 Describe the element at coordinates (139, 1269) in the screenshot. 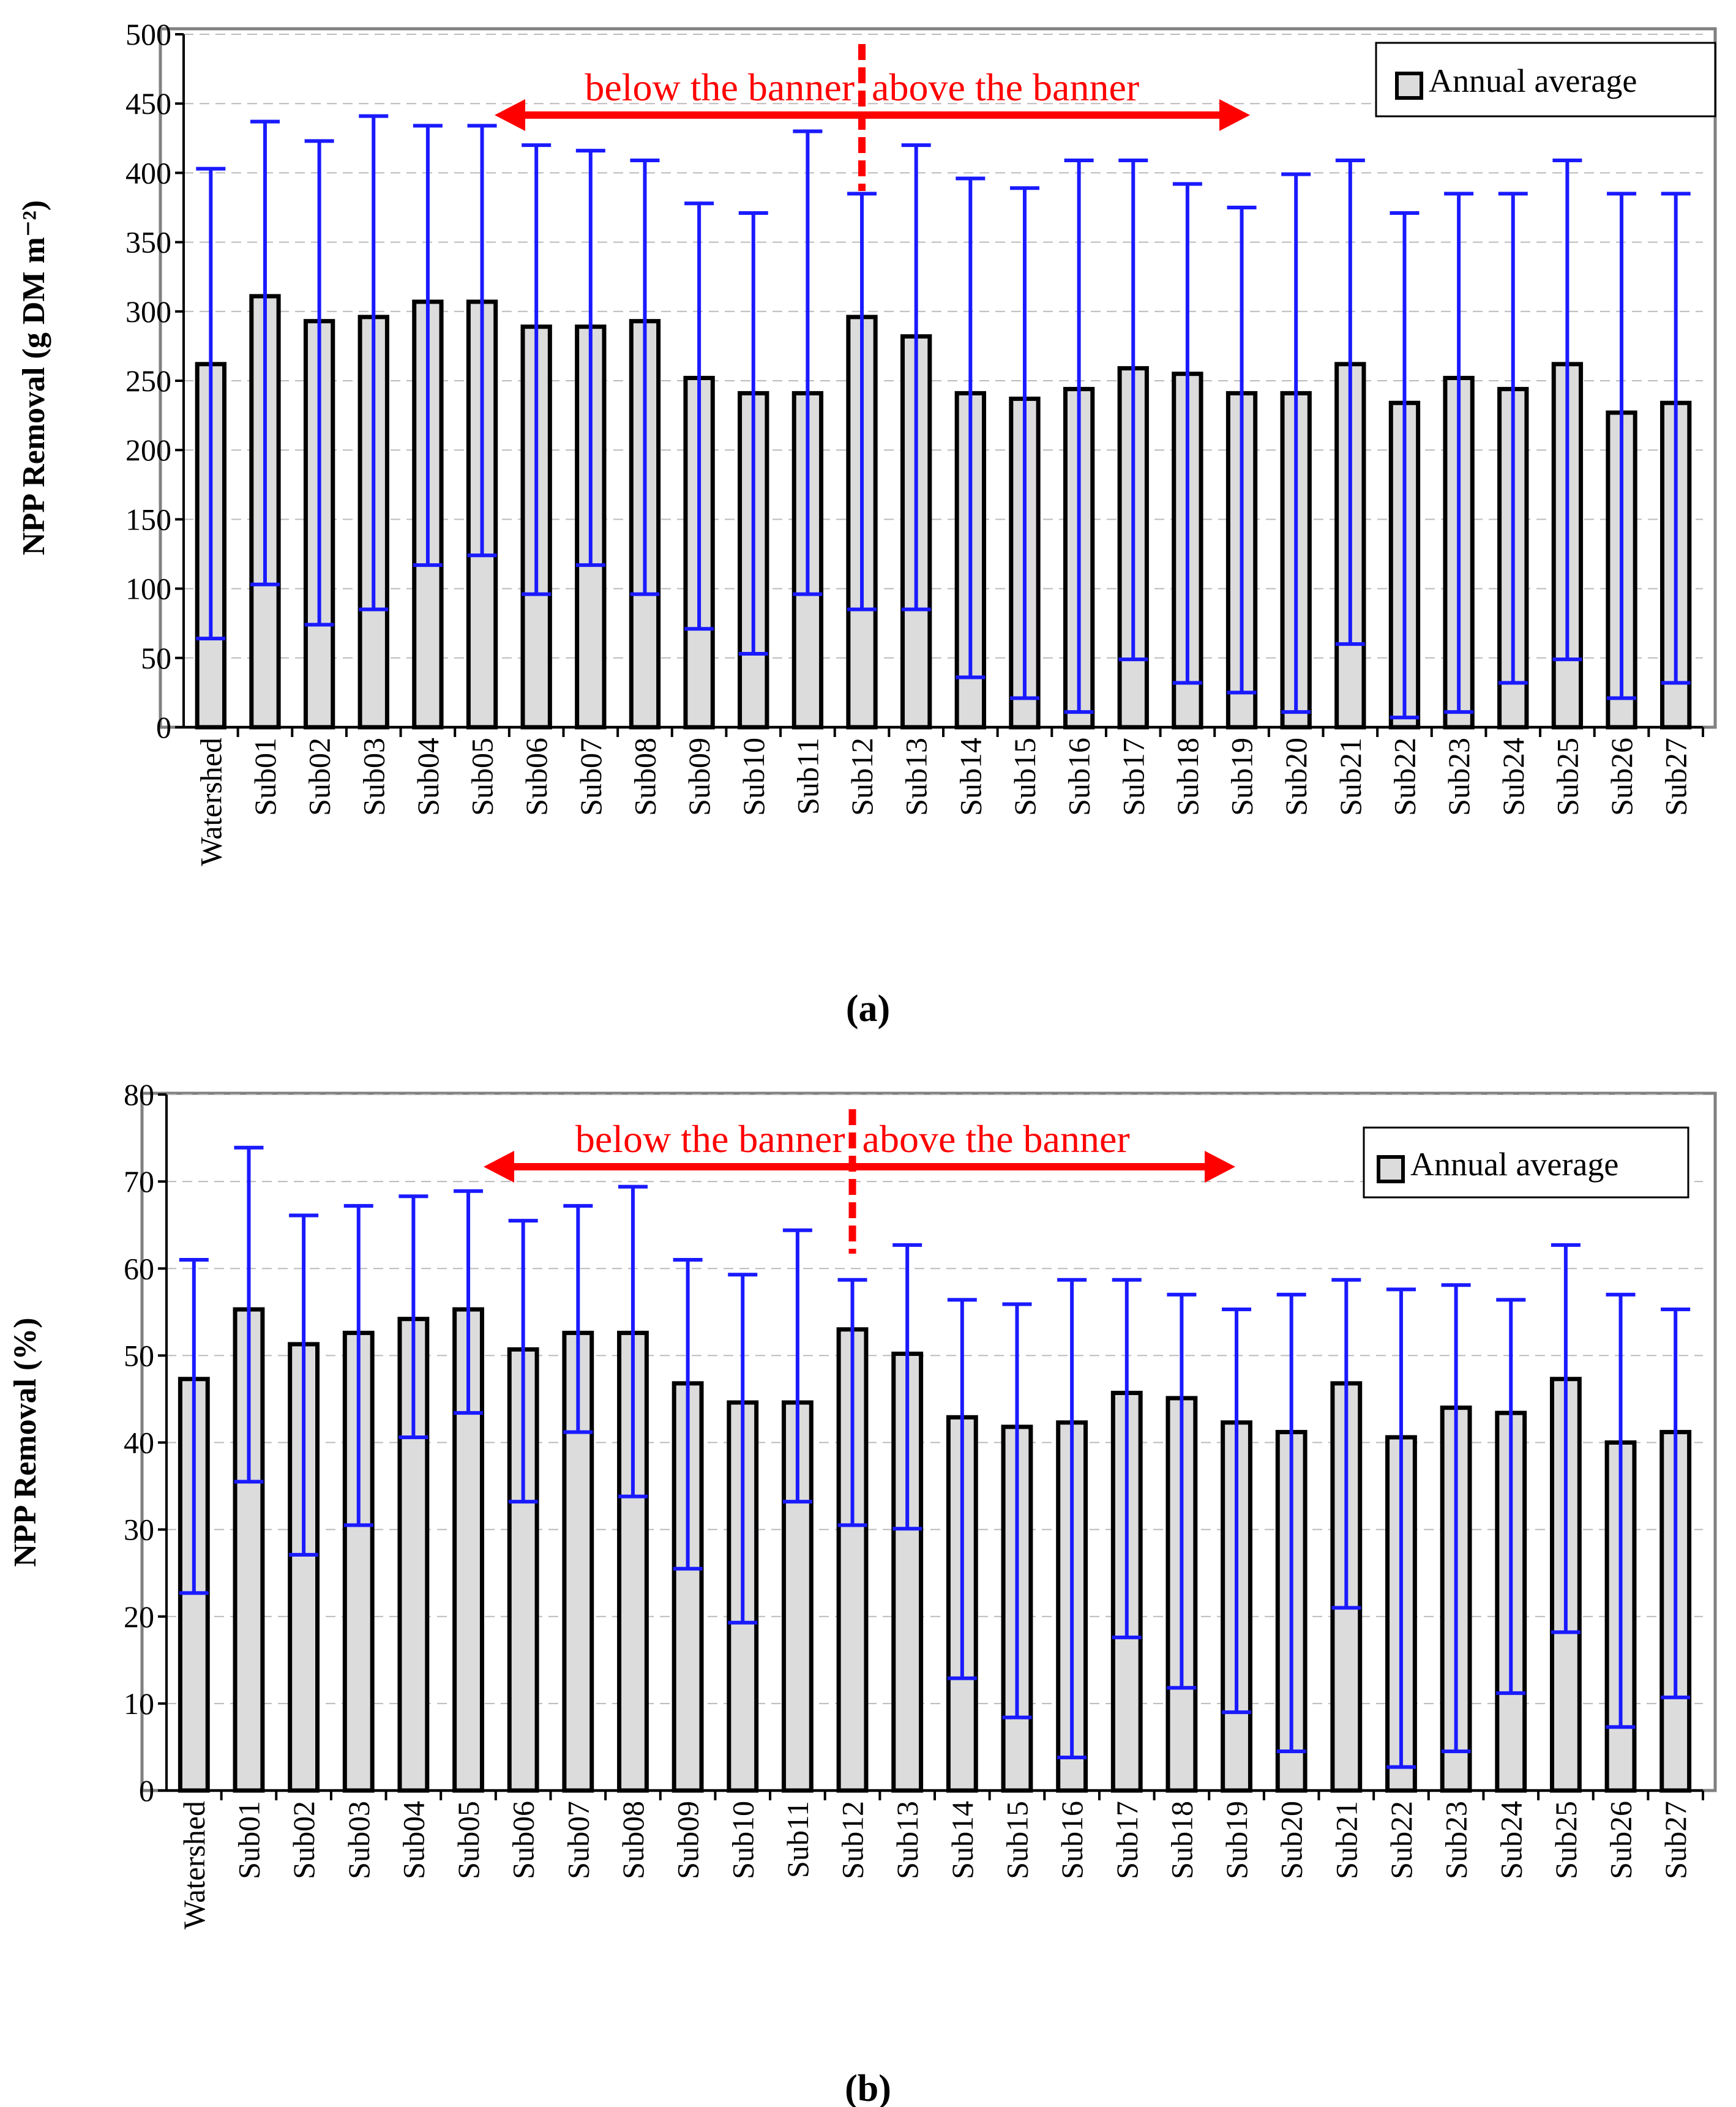

I see `y-tick-label: 60` at that location.